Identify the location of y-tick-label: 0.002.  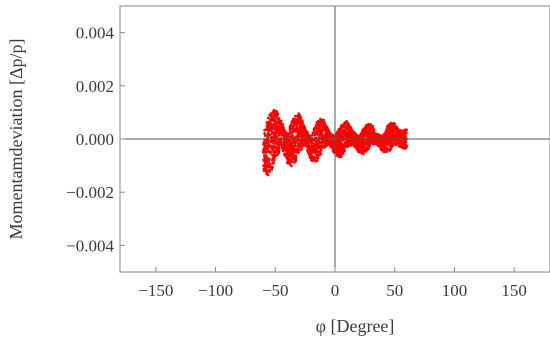
(95, 86).